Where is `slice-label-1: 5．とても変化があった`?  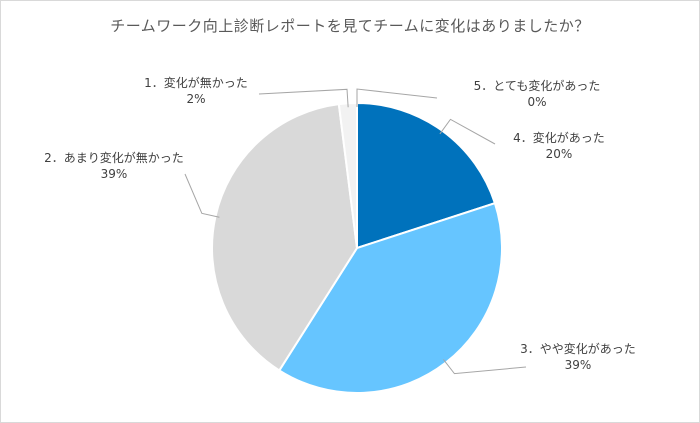 slice-label-1: 5．とても変化があった is located at coordinates (537, 85).